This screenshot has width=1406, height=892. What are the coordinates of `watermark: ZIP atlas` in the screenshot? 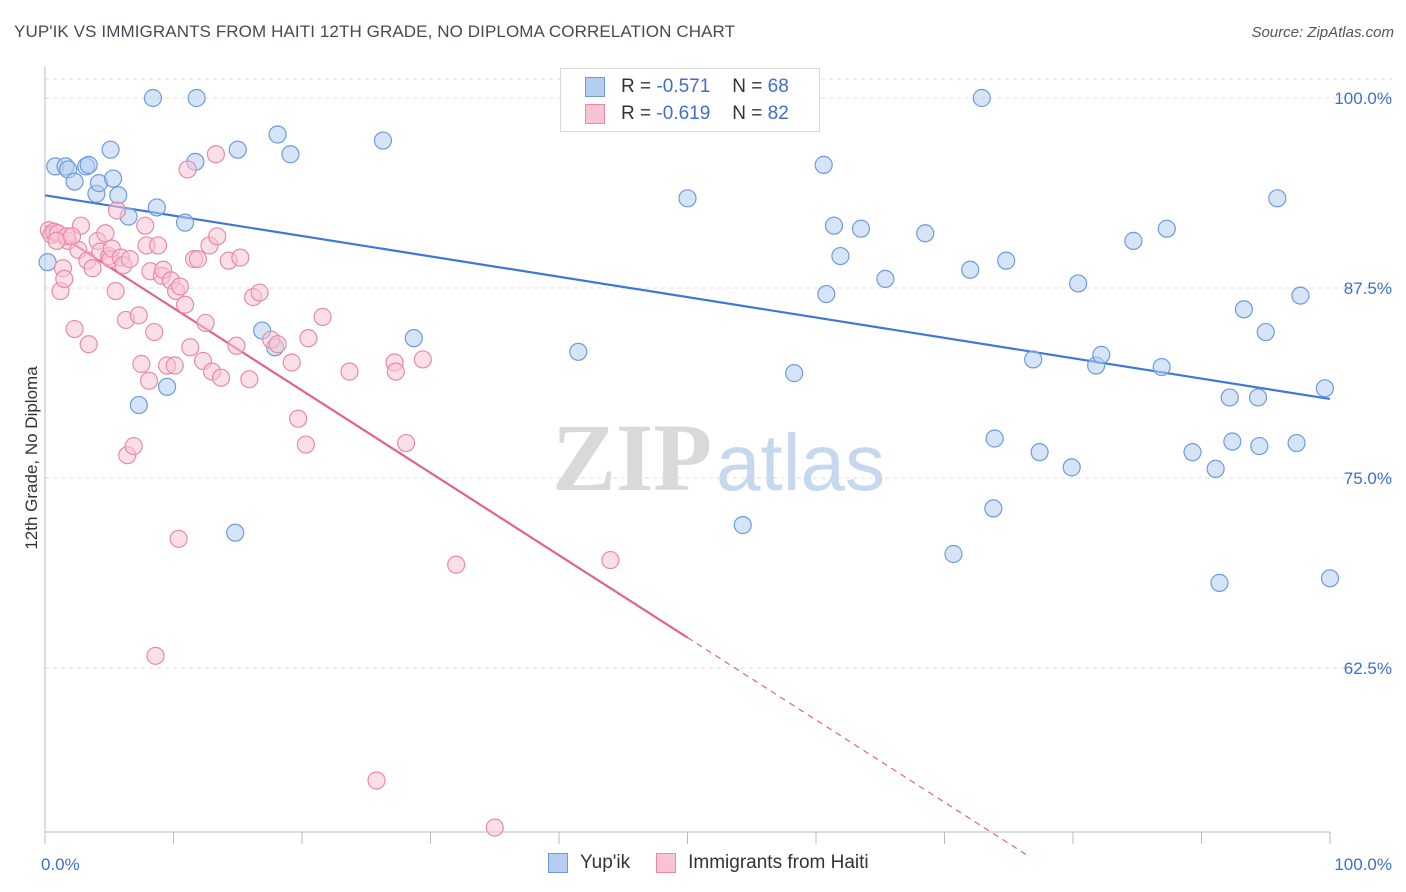 It's located at (718, 457).